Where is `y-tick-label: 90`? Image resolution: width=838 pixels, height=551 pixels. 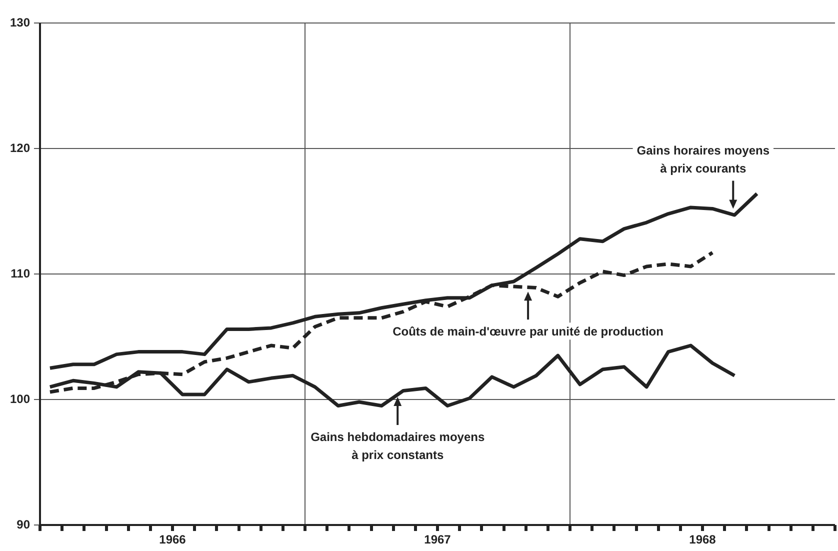 y-tick-label: 90 is located at coordinates (23, 524).